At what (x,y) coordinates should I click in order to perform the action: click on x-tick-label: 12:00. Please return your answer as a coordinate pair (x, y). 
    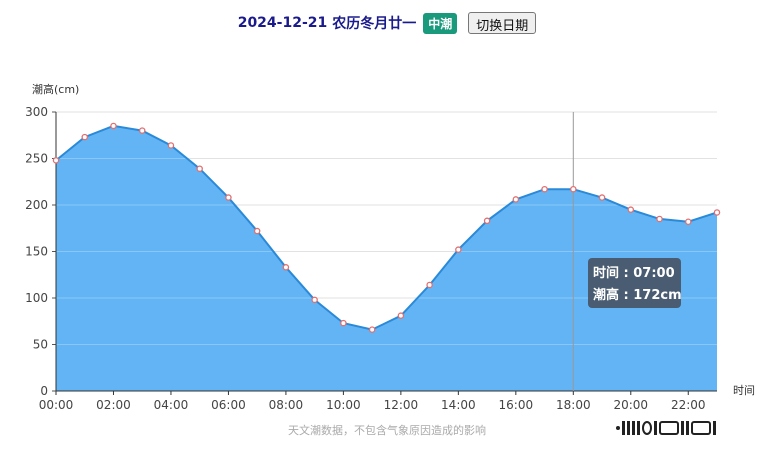
    Looking at the image, I should click on (401, 405).